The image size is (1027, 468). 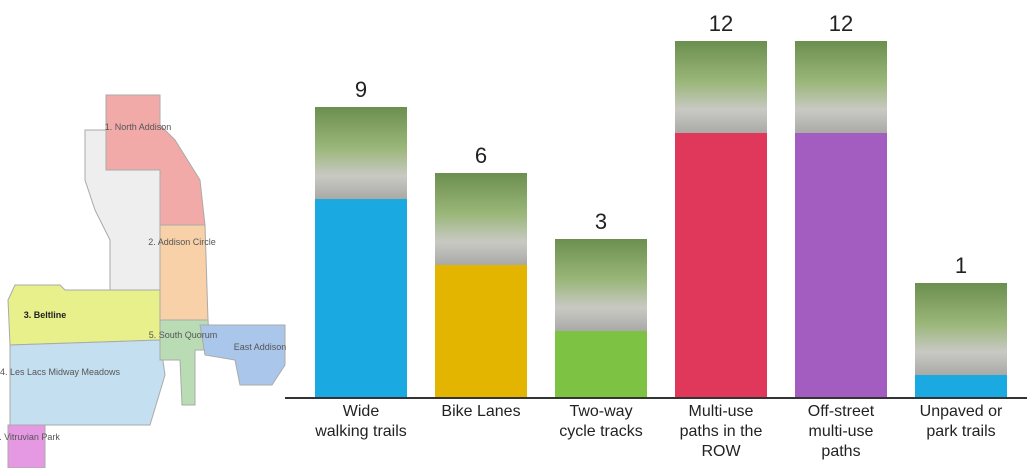 I want to click on value-label: 6, so click(x=481, y=155).